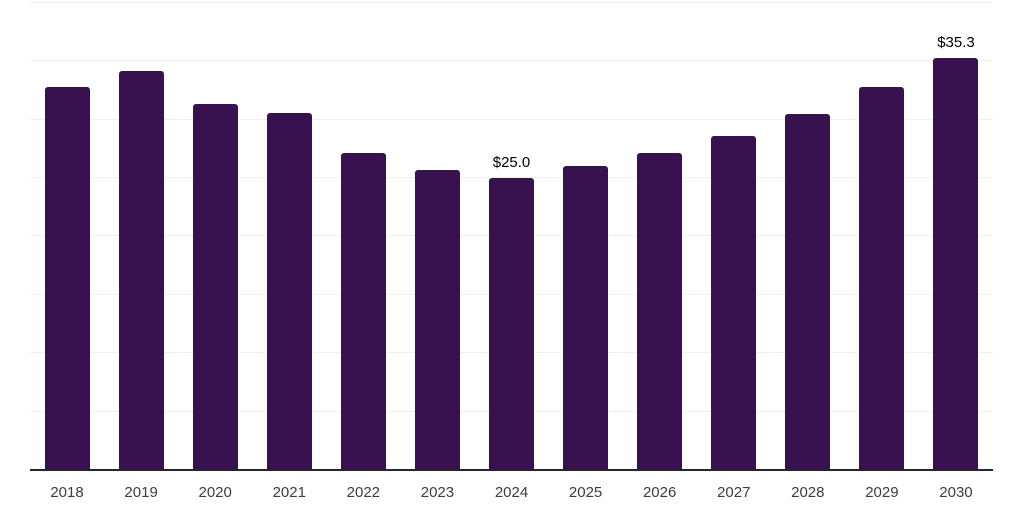 The height and width of the screenshot is (512, 1024). I want to click on x-tick-label-2029: 2029, so click(882, 492).